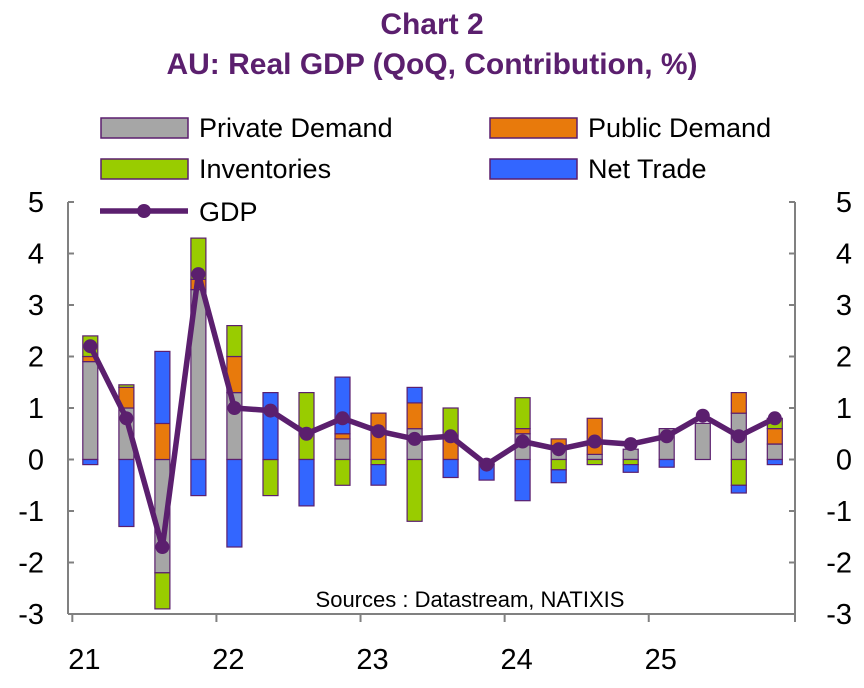  I want to click on right-y-tick-label: 4, so click(844, 255).